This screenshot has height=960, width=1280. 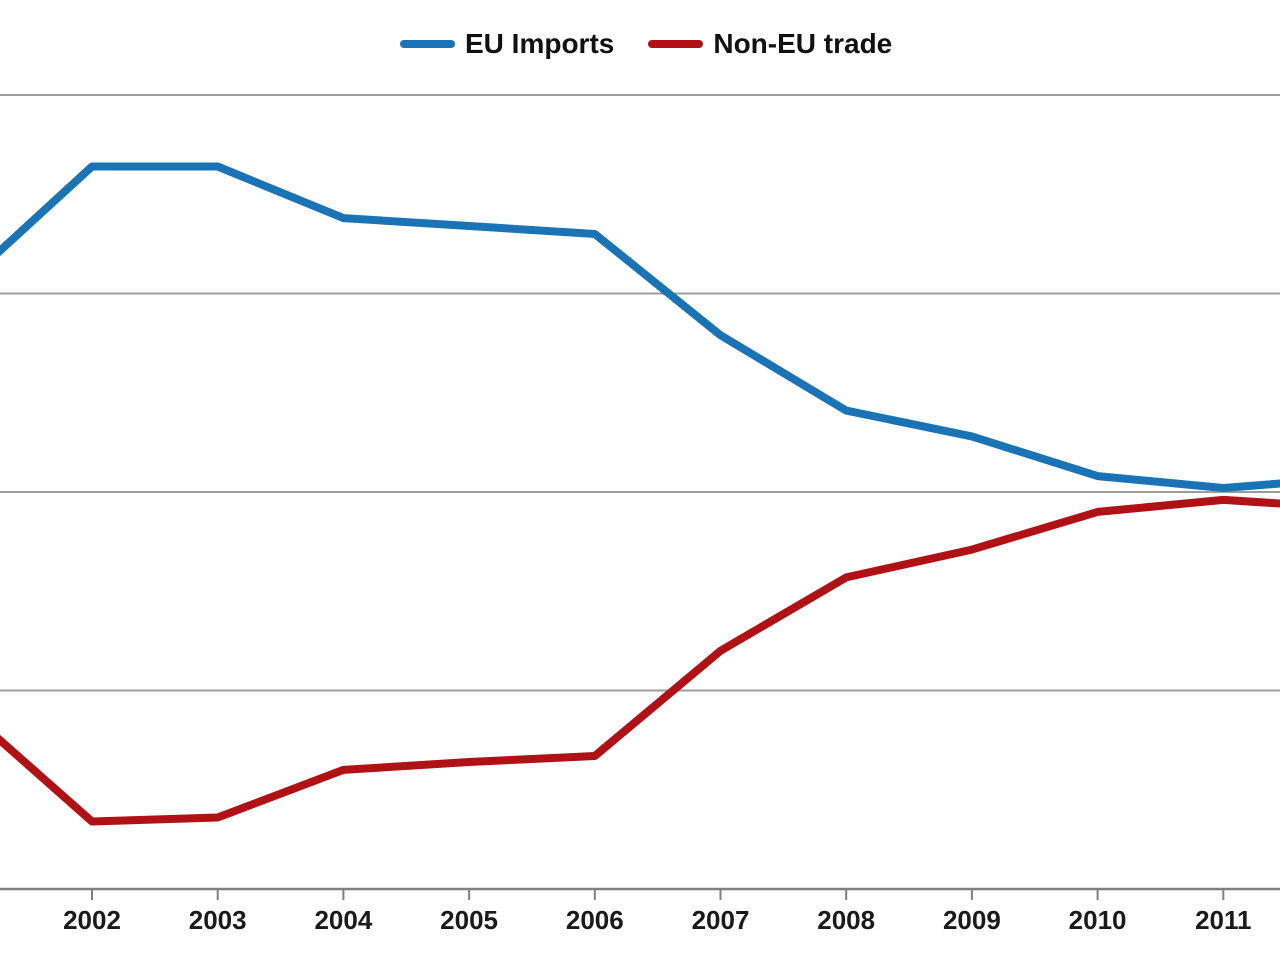 What do you see at coordinates (540, 43) in the screenshot?
I see `legend-label-eu-imports: EU Imports` at bounding box center [540, 43].